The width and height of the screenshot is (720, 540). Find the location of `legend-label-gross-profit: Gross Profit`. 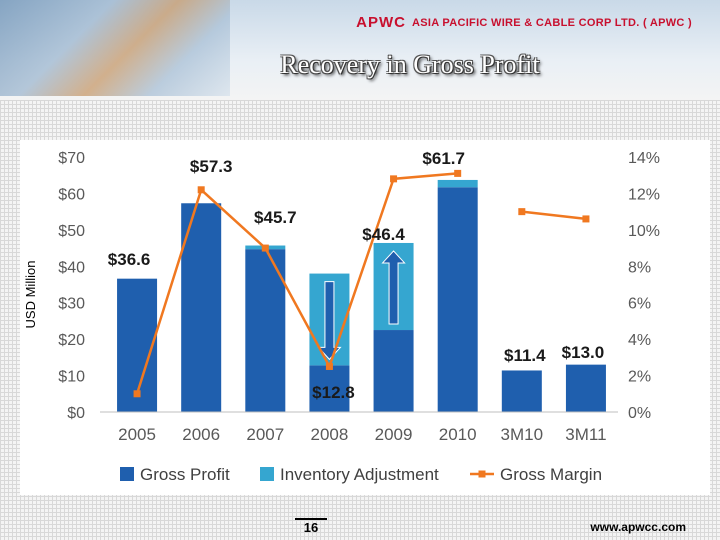

legend-label-gross-profit: Gross Profit is located at coordinates (185, 474).